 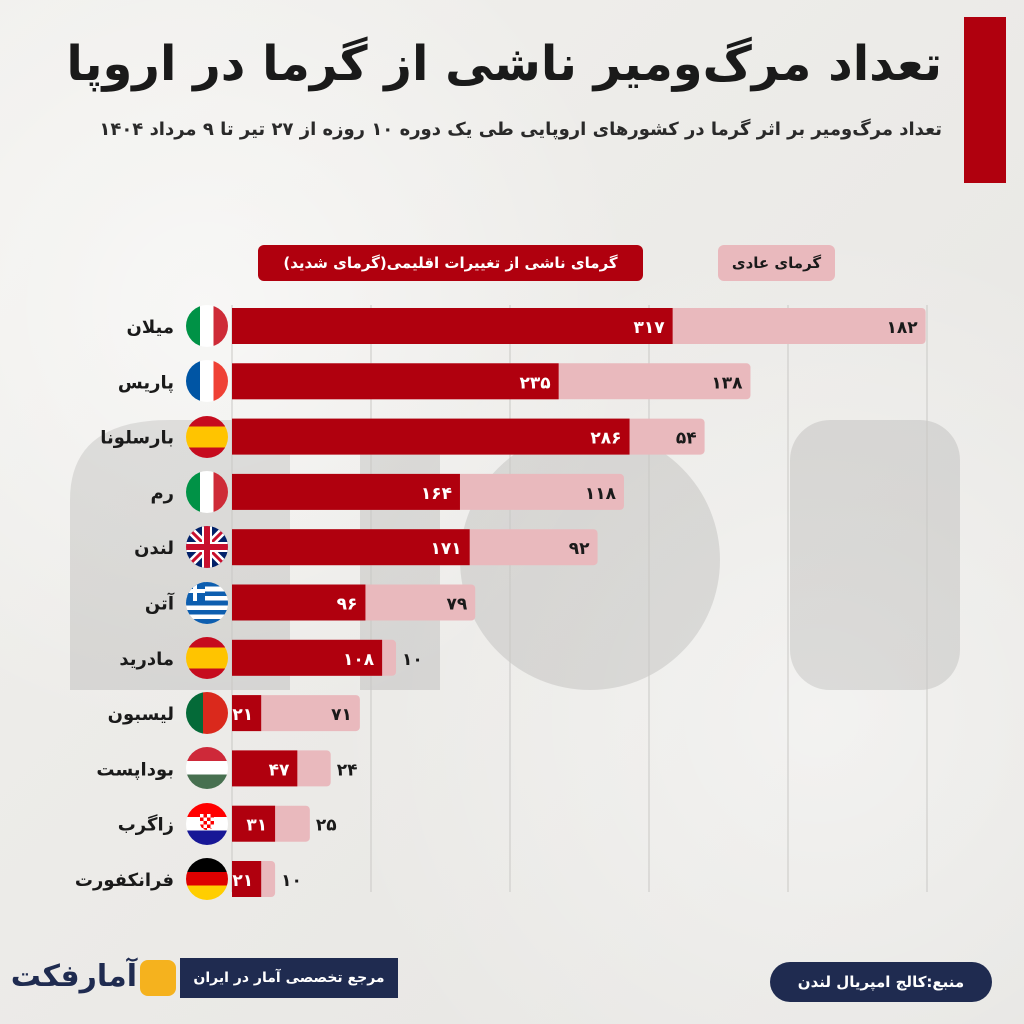 What do you see at coordinates (160, 603) in the screenshot?
I see `category-label: آتن` at bounding box center [160, 603].